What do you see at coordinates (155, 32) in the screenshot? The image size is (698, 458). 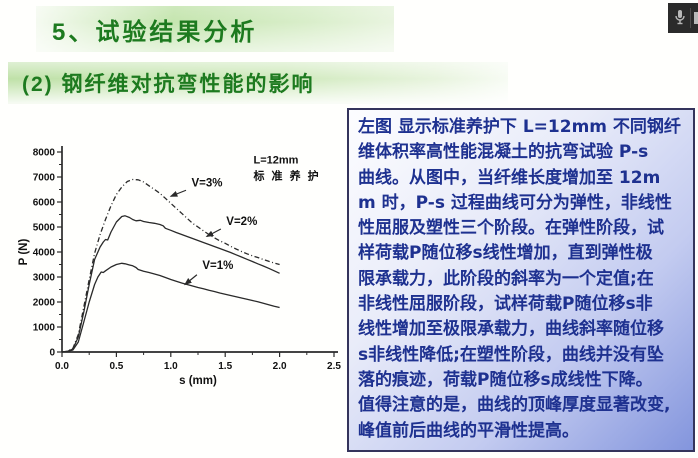 I see `slide-title: 5、试验结果分析` at bounding box center [155, 32].